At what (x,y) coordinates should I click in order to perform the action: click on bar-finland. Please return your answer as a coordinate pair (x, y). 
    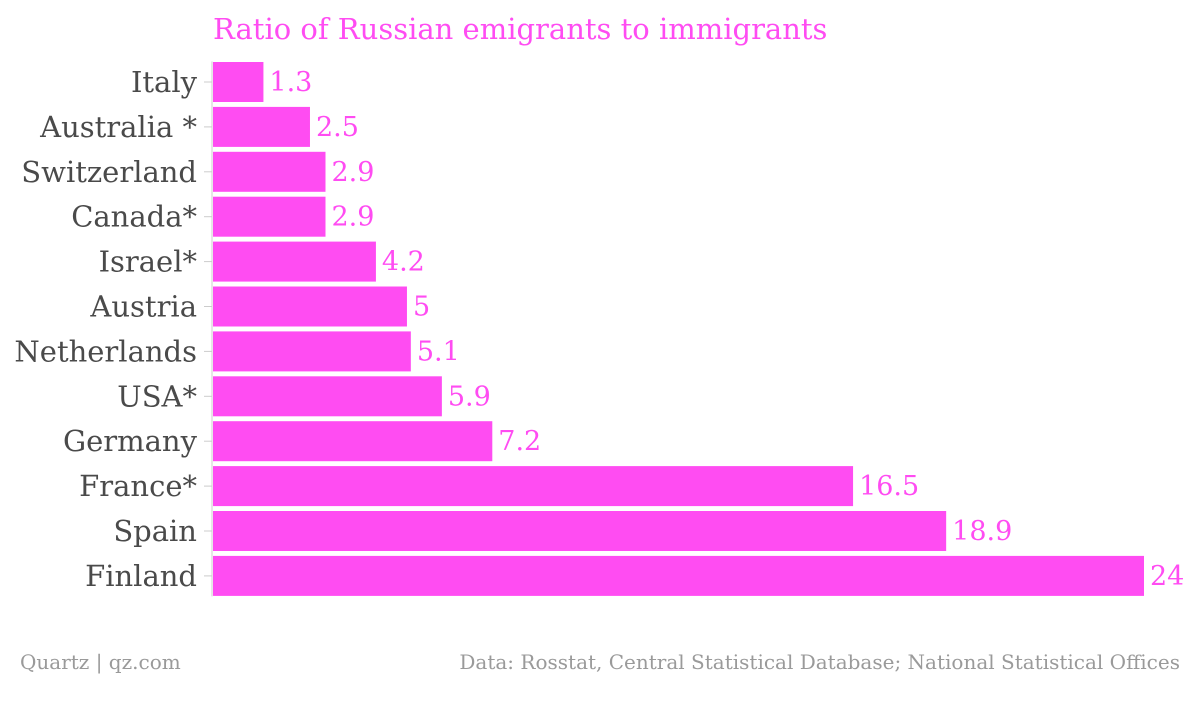
    Looking at the image, I should click on (678, 575).